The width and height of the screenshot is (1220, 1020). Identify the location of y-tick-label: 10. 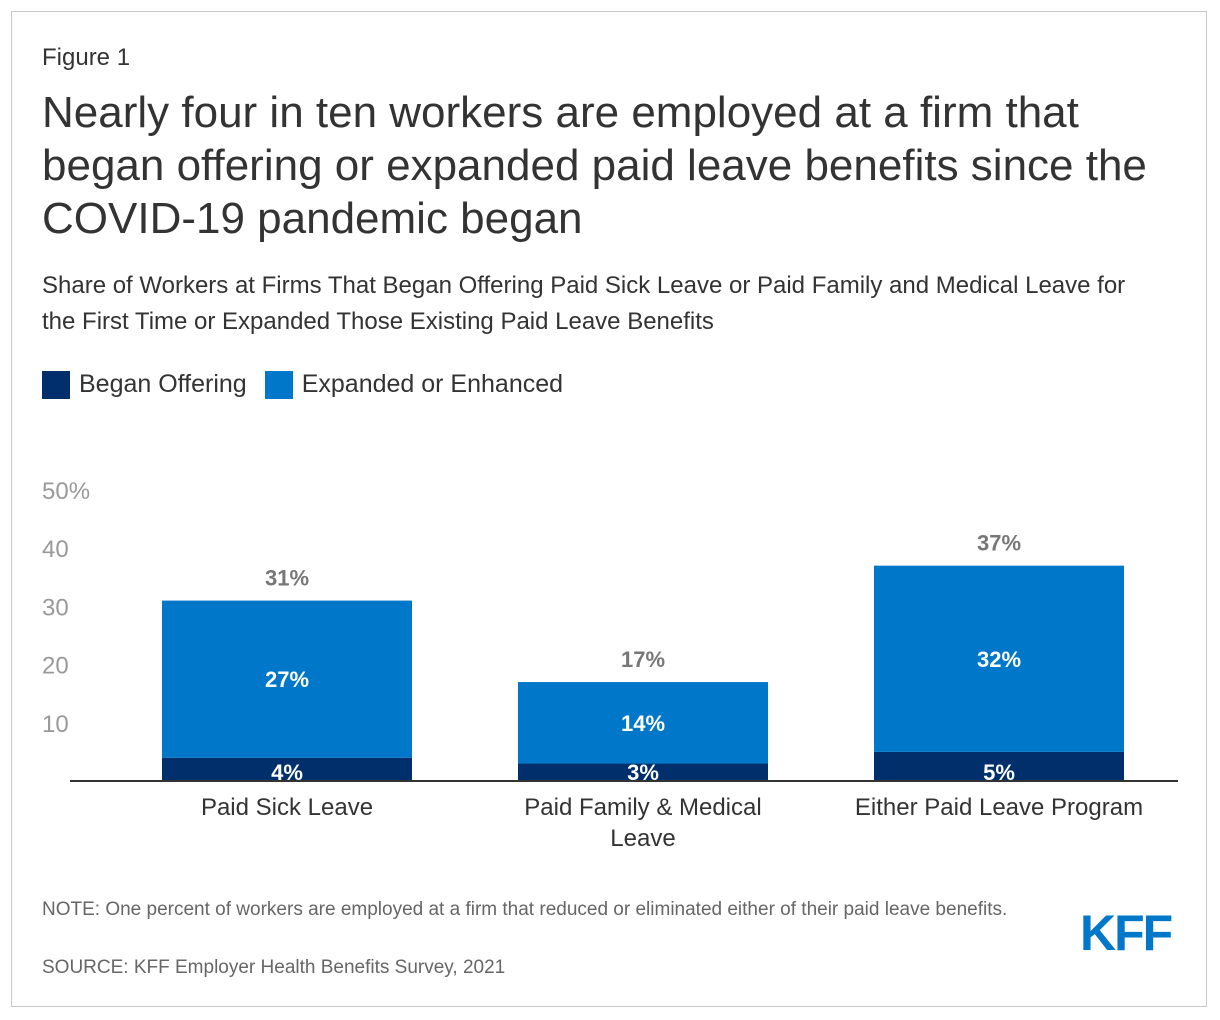
(55, 724).